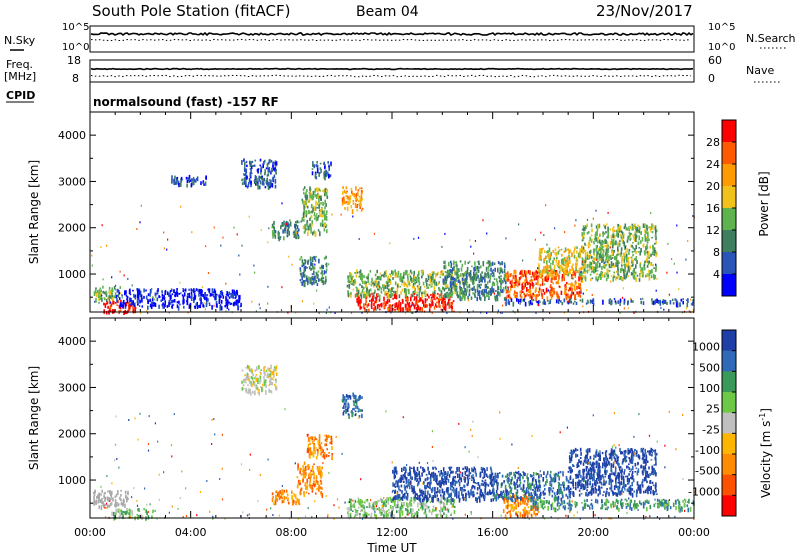  What do you see at coordinates (721, 27) in the screenshot?
I see `noise-tick-top-right: 10^5` at bounding box center [721, 27].